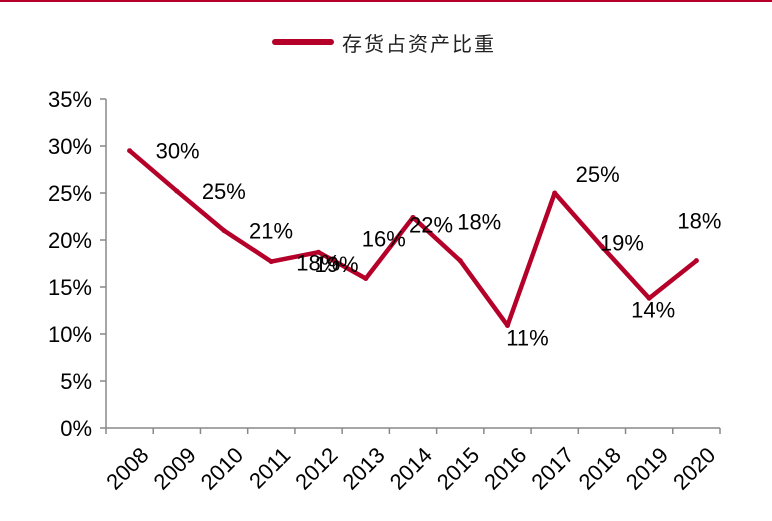  Describe the element at coordinates (384, 239) in the screenshot. I see `data-label: 16%` at that location.